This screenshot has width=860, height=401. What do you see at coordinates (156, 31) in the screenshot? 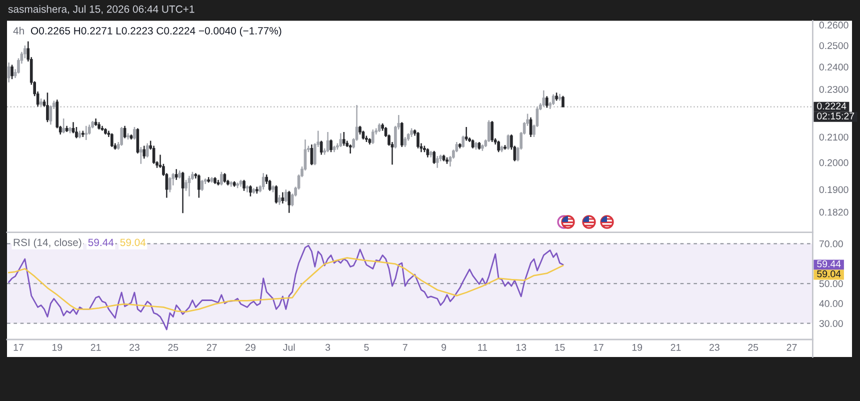
I see `annotation: O0.2265 H0.2271 L0.2223 C0.2224 −0.0040 (−1.77%)` at bounding box center [156, 31].